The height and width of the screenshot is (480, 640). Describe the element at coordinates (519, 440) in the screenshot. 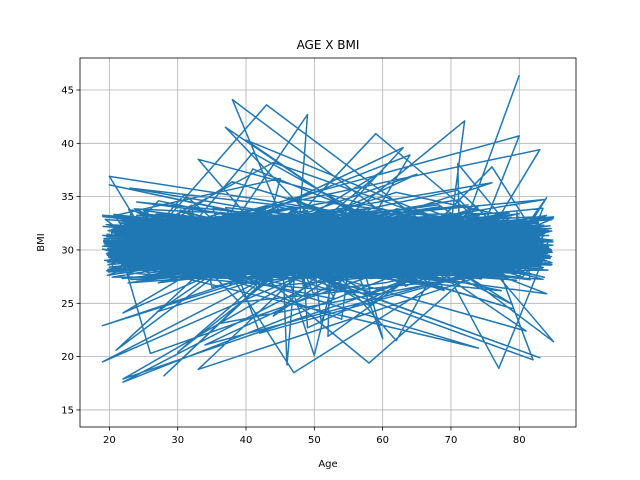

I see `x-tick-label: 80` at that location.